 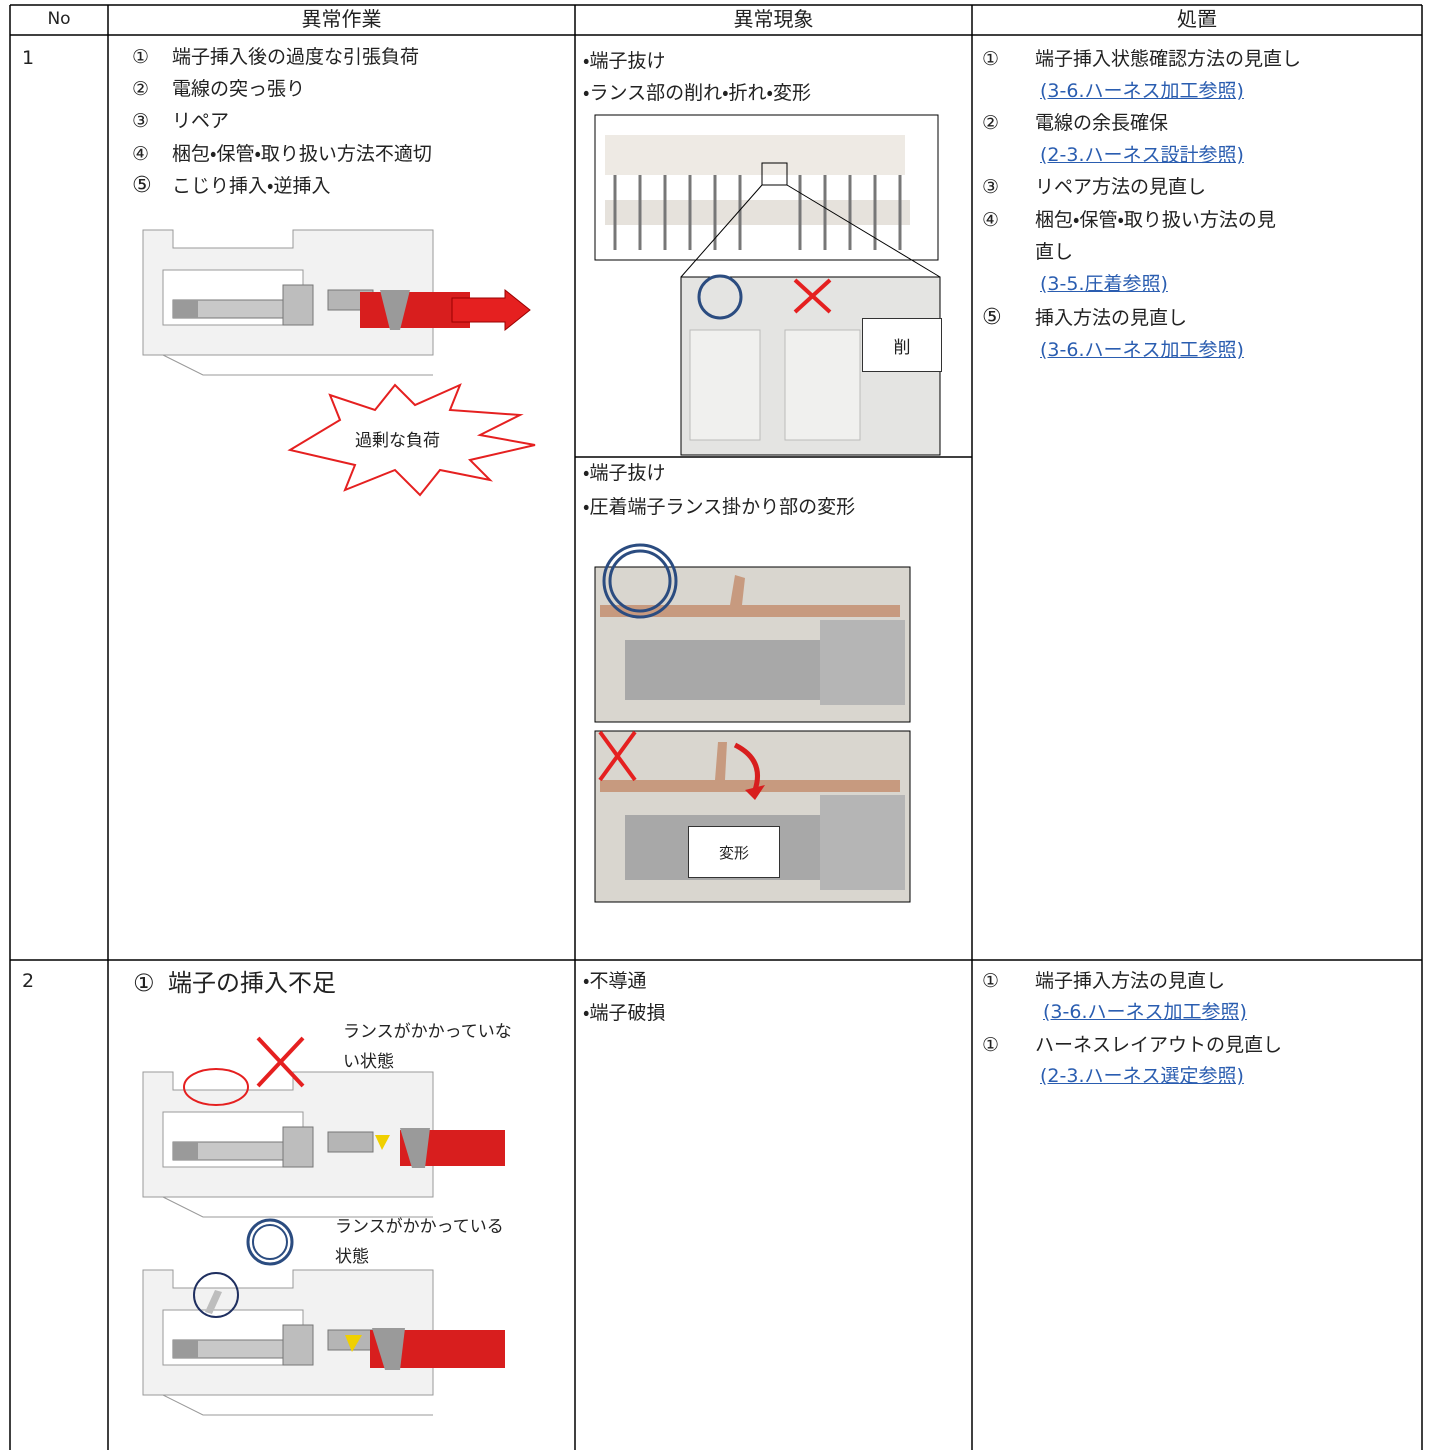 What do you see at coordinates (296, 57) in the screenshot?
I see `work-item: 端子挿入後の過度な引張負荷` at bounding box center [296, 57].